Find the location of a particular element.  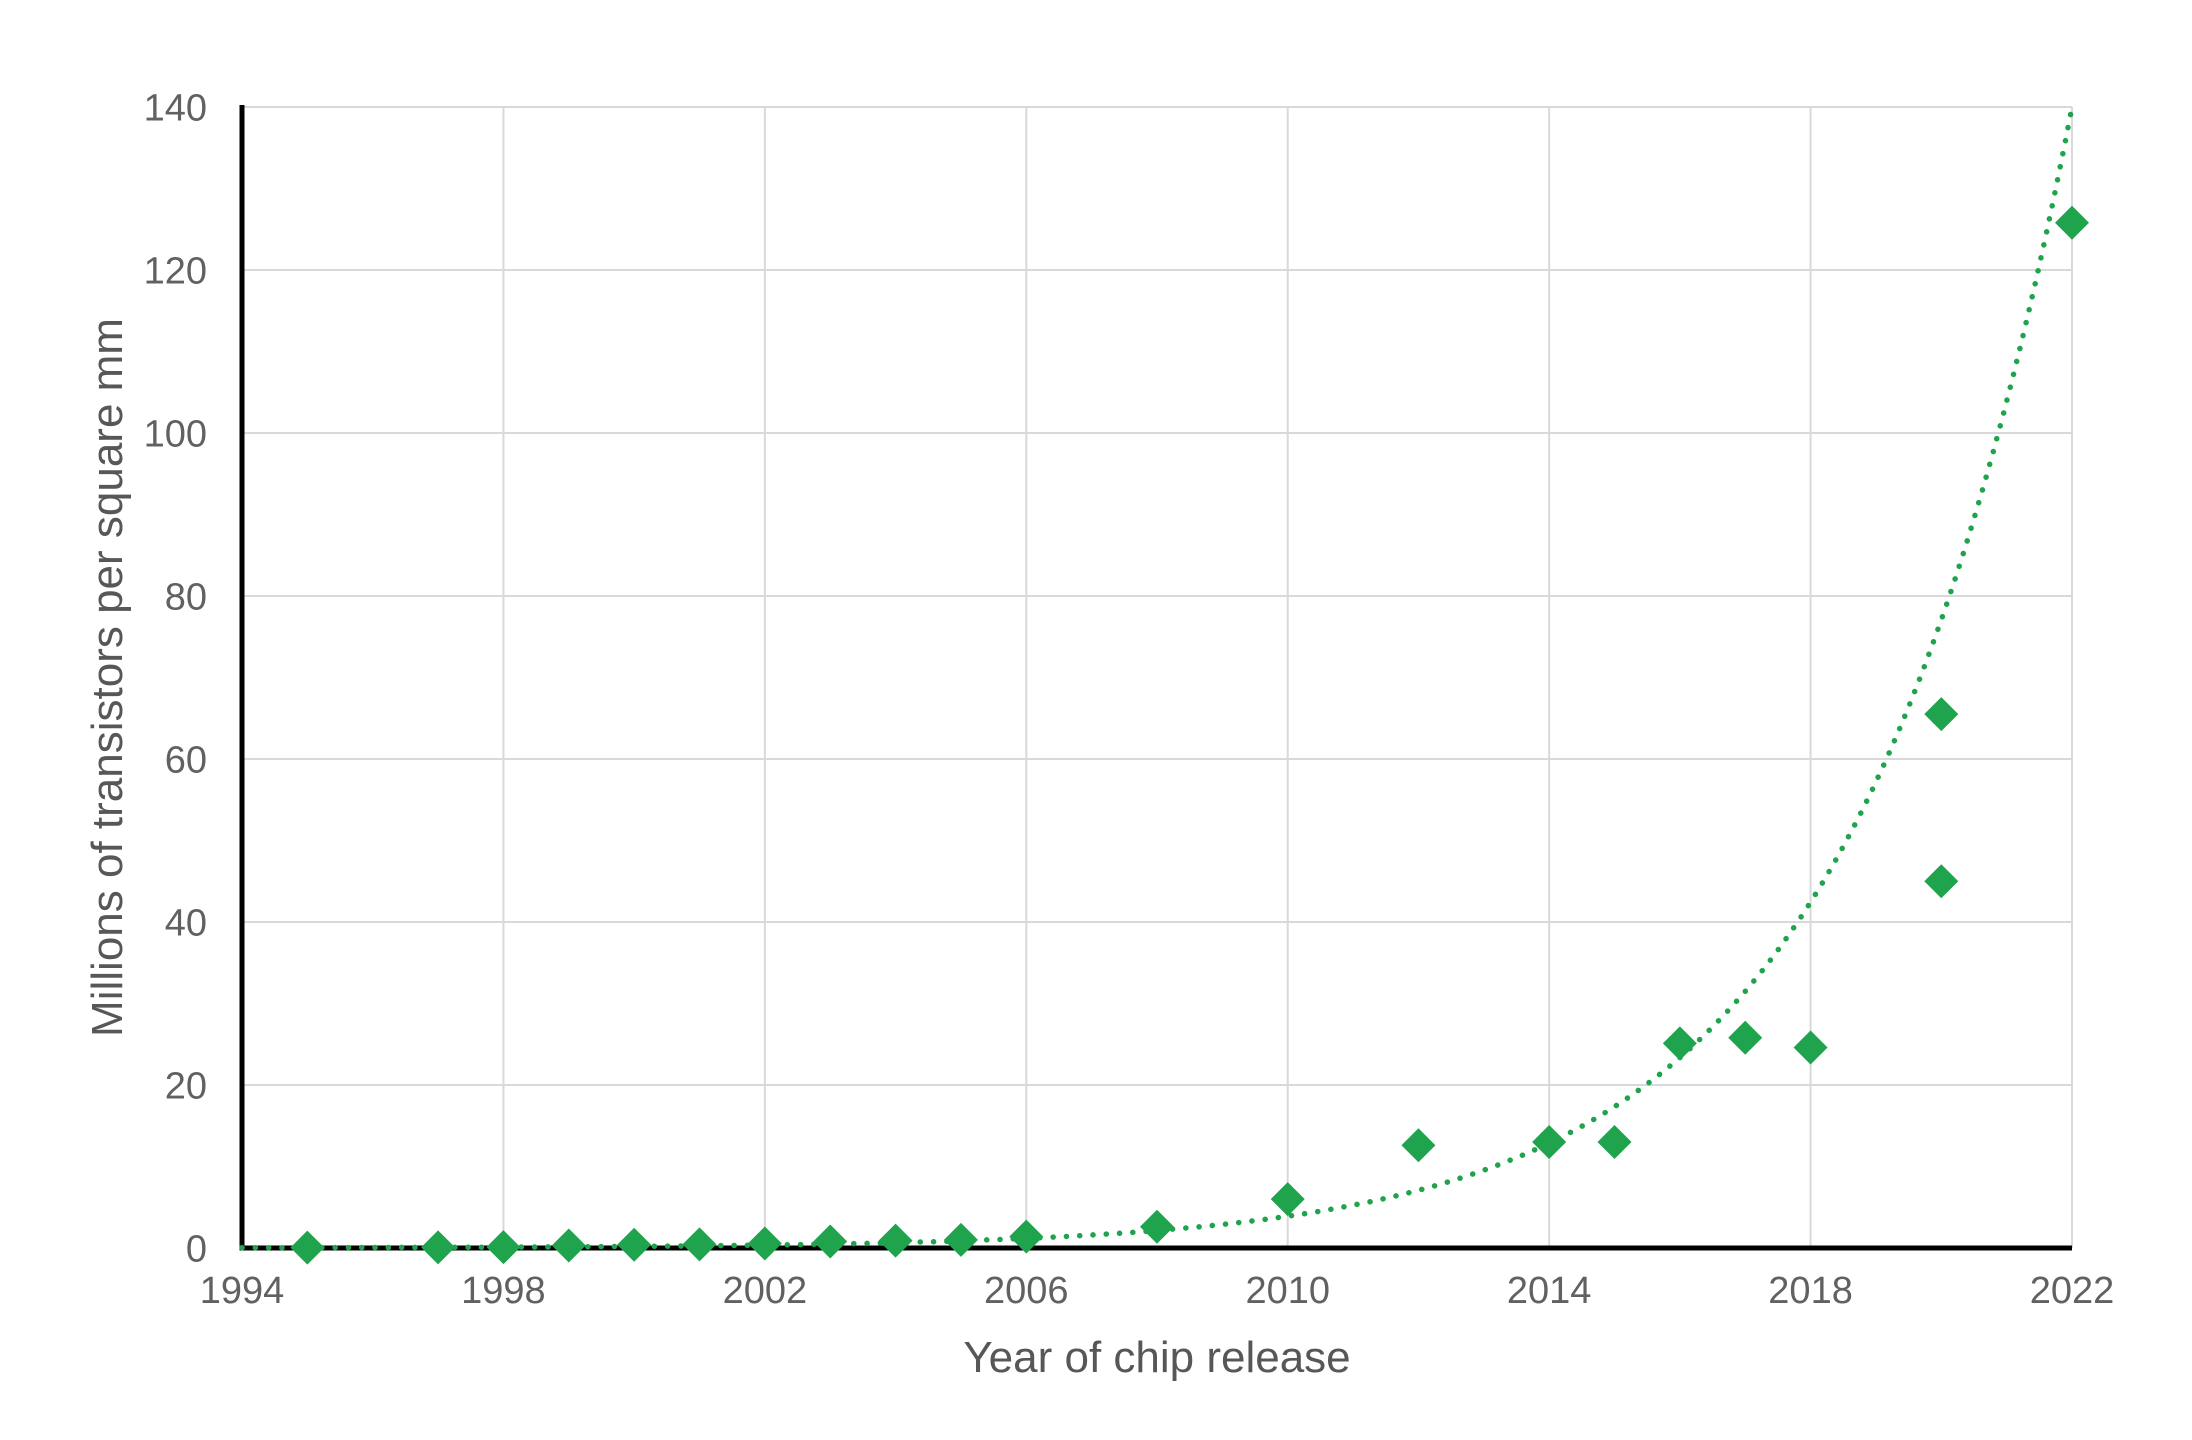

y-tick-label: 20 is located at coordinates (186, 1087).